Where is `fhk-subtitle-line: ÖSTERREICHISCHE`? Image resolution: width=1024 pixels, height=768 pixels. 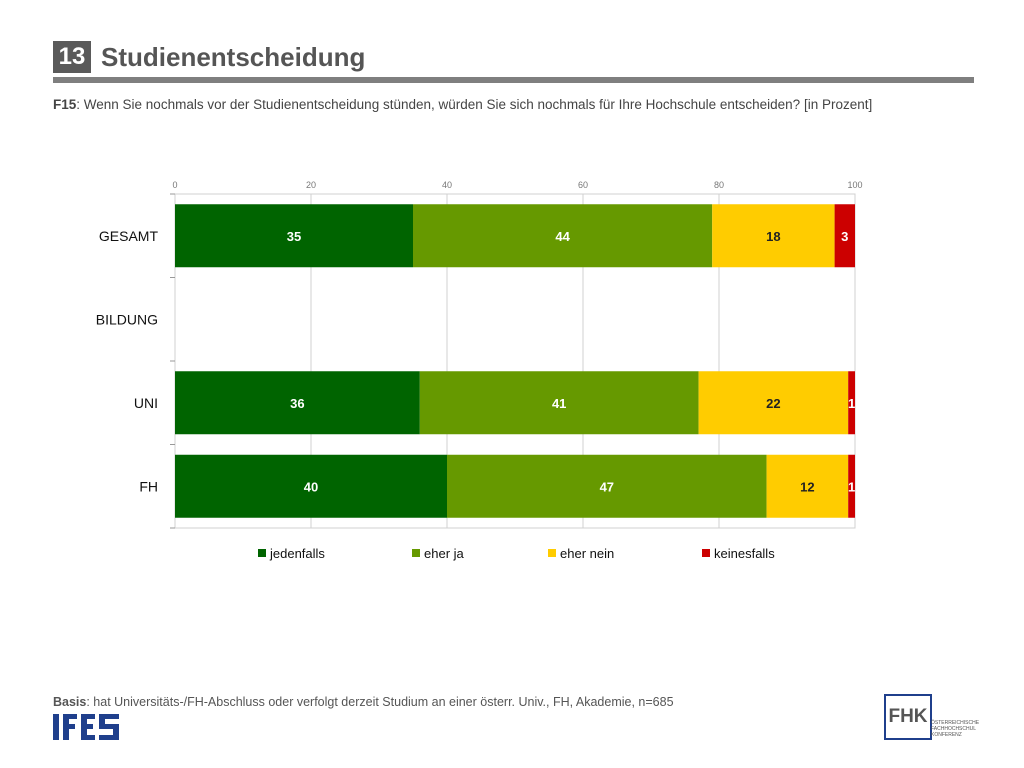 fhk-subtitle-line: ÖSTERREICHISCHE is located at coordinates (955, 723).